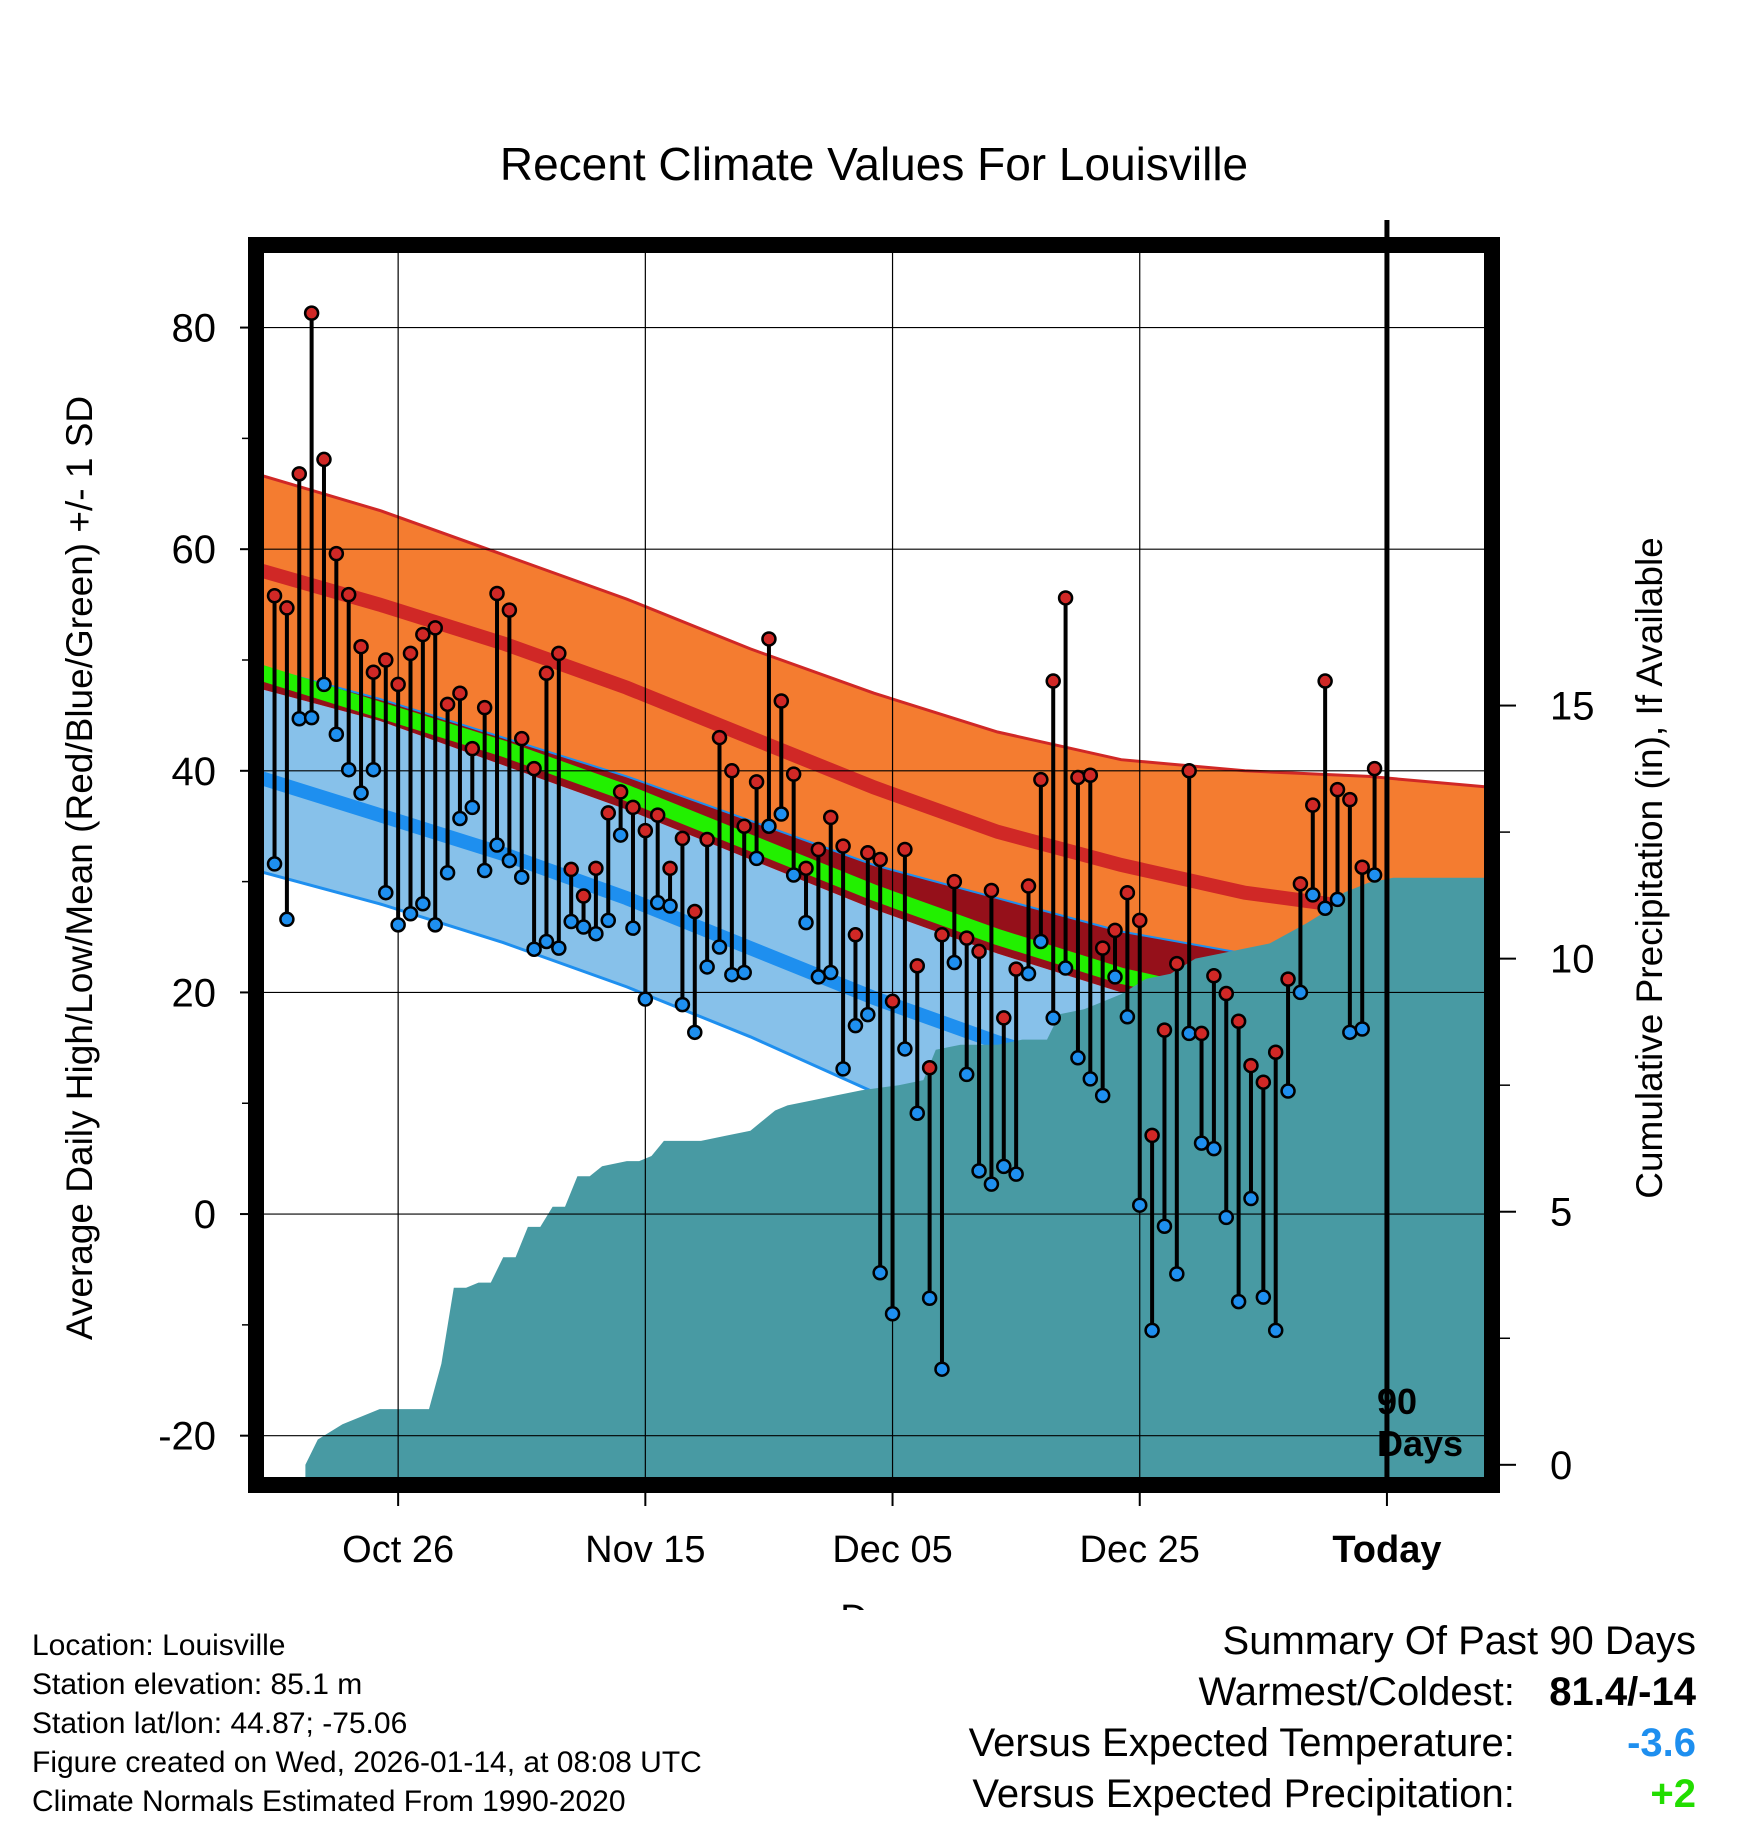 Image resolution: width=1748 pixels, height=1828 pixels. What do you see at coordinates (1243, 1794) in the screenshot?
I see `precip-label: Versus Expected Precipitation:` at bounding box center [1243, 1794].